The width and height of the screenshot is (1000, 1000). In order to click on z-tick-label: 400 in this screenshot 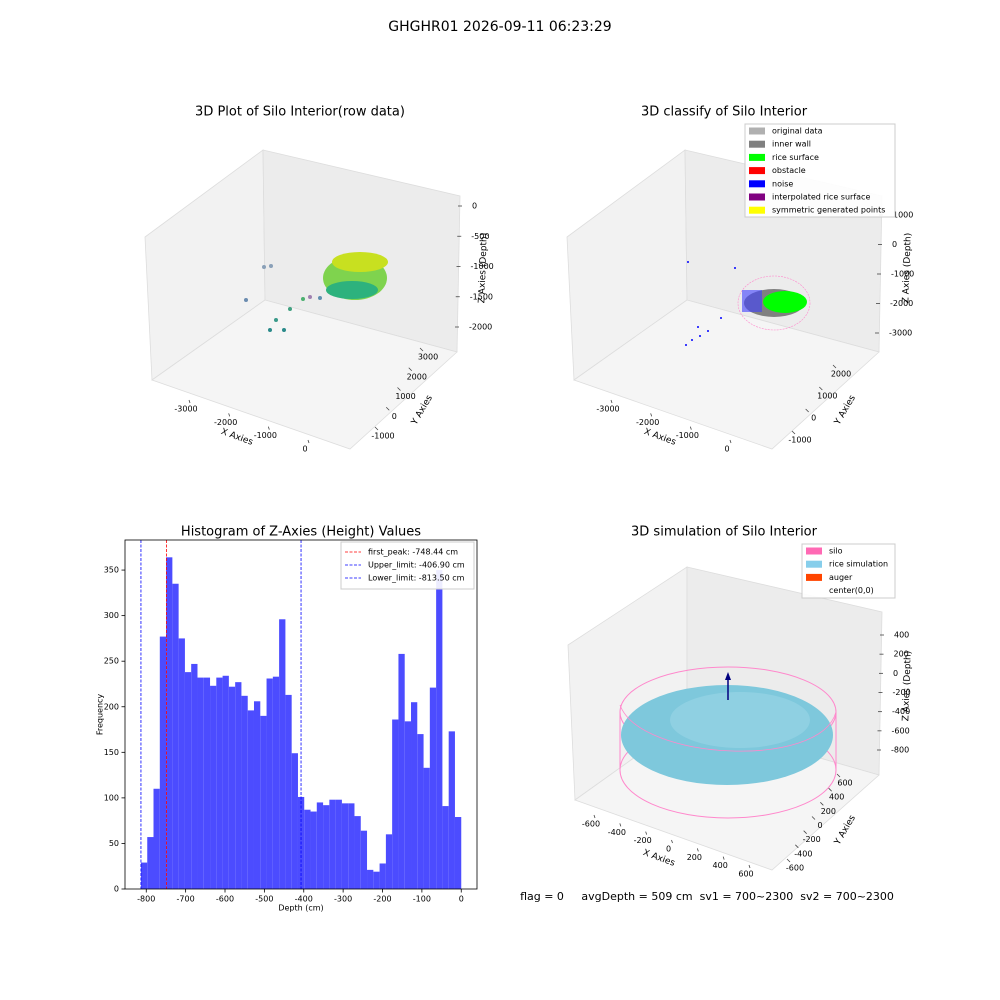, I will do `click(901, 635)`.